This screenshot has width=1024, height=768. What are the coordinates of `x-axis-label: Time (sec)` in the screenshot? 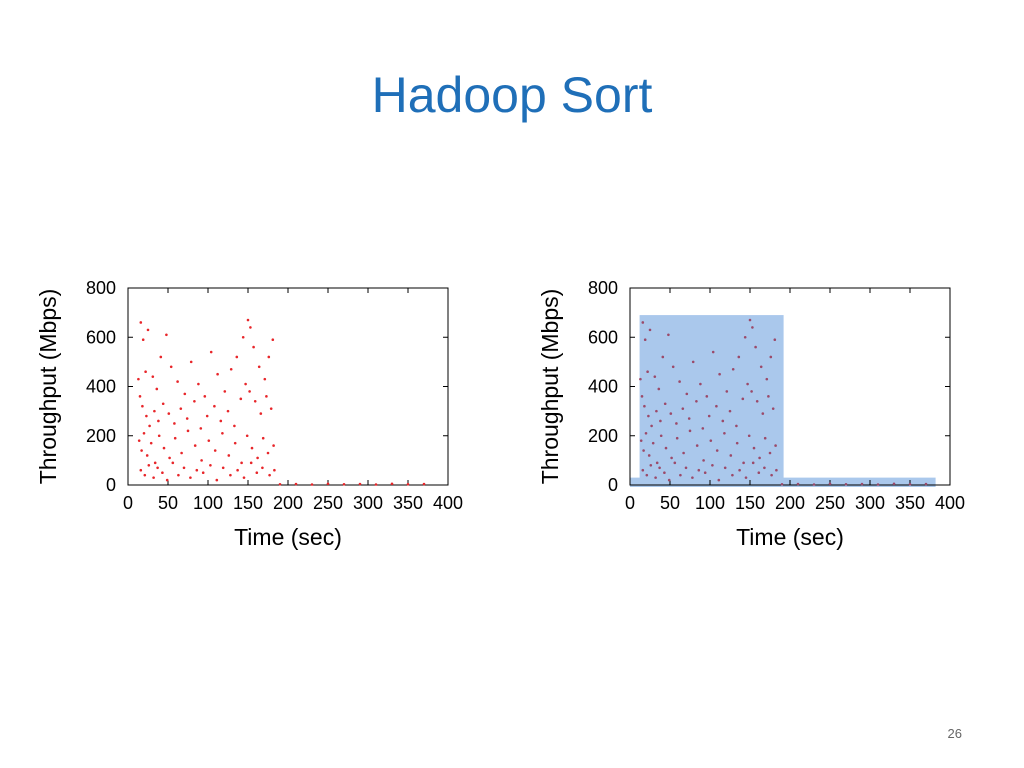 It's located at (288, 537).